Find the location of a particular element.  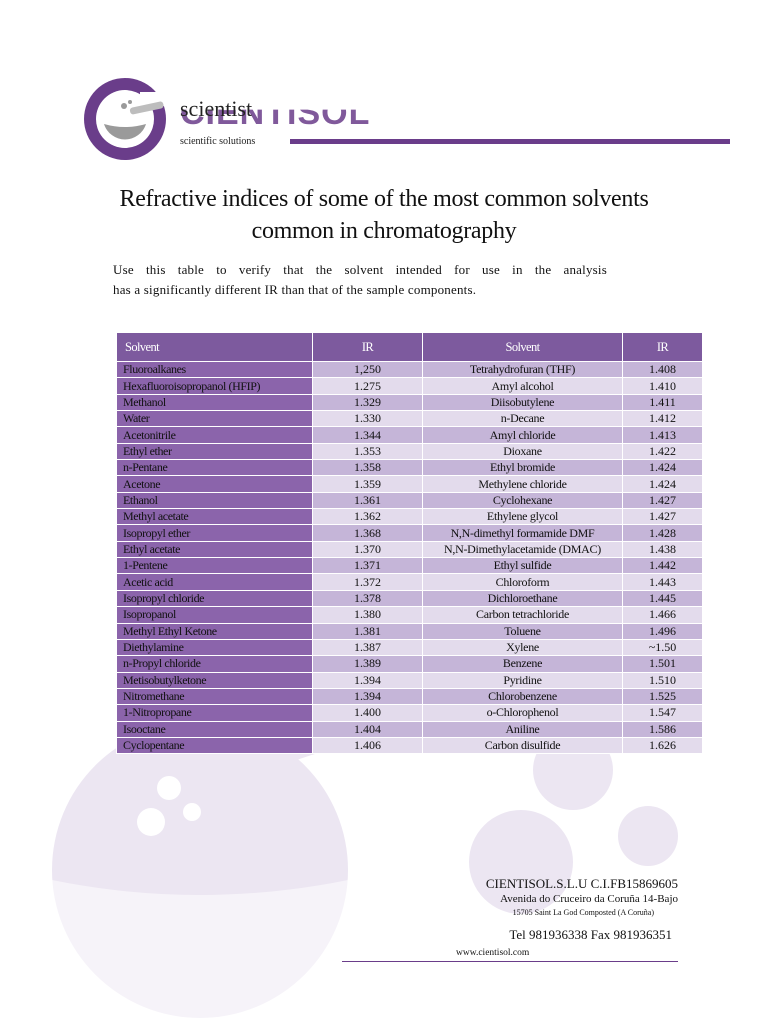

cell-solvent: Chlorobenzene is located at coordinates (522, 696).